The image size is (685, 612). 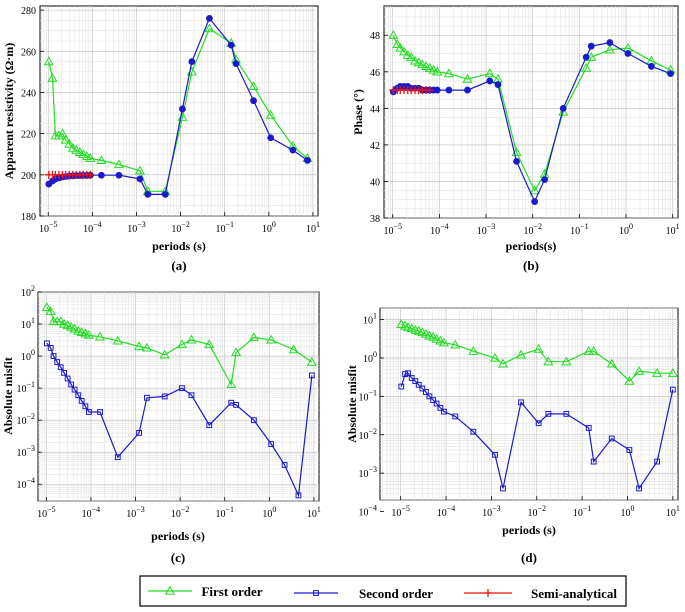 What do you see at coordinates (529, 557) in the screenshot?
I see `panel-label-d: (d)` at bounding box center [529, 557].